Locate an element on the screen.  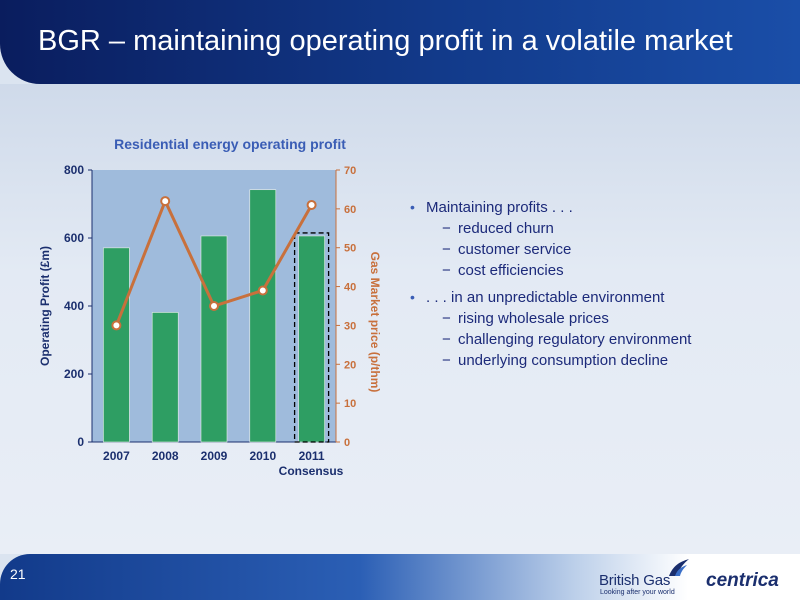
british-gas-flame-icon is located at coordinates (679, 567).